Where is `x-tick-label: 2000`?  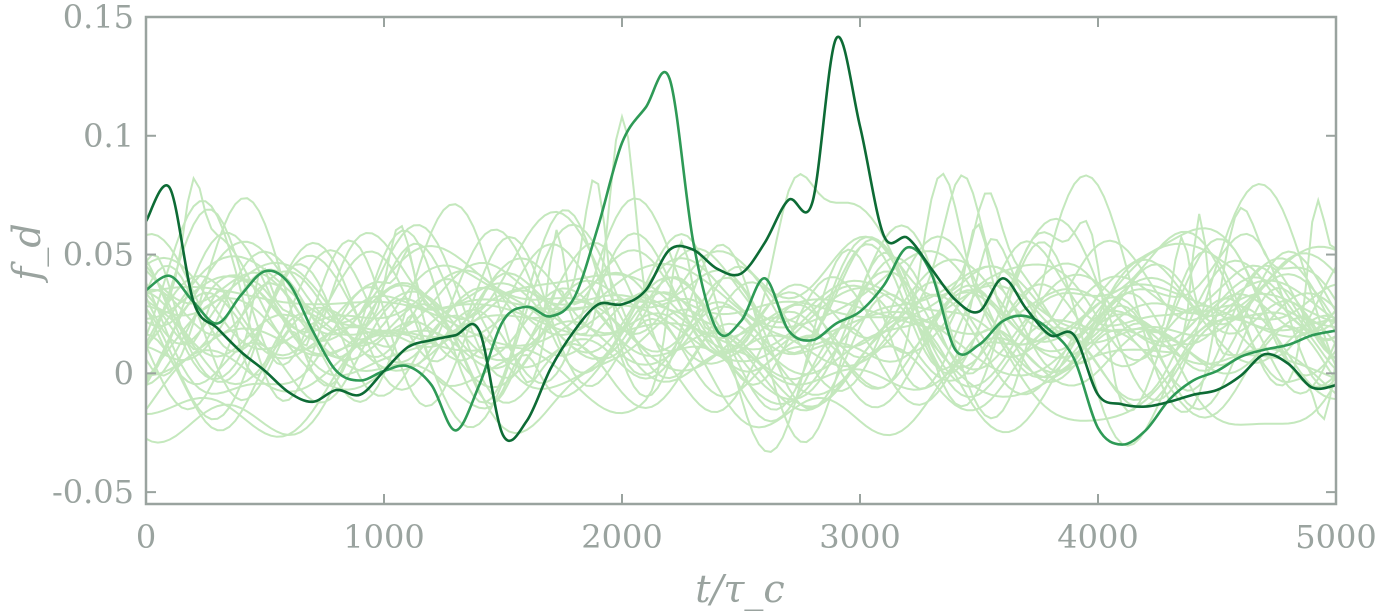 x-tick-label: 2000 is located at coordinates (621, 537).